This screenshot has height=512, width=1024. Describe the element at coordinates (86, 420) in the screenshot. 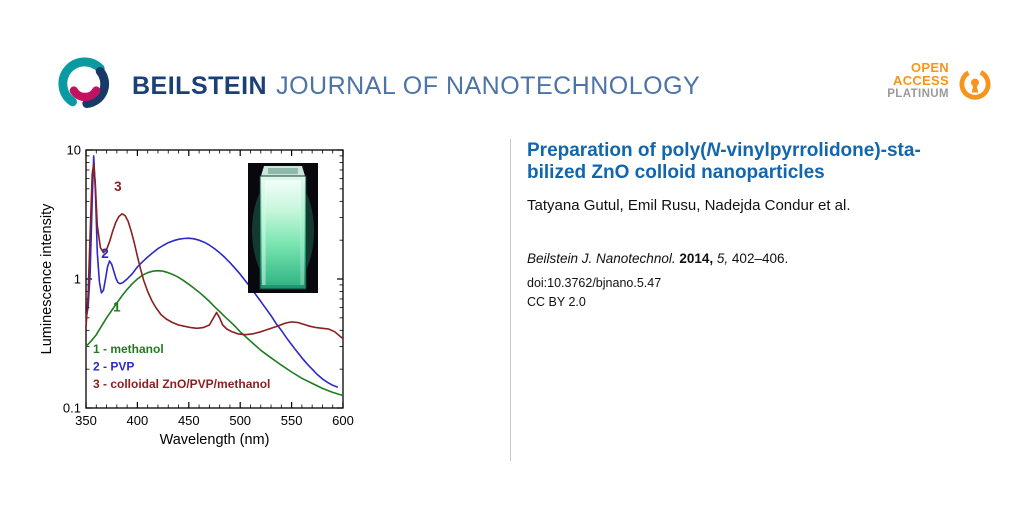

I see `svg-text: 350` at that location.